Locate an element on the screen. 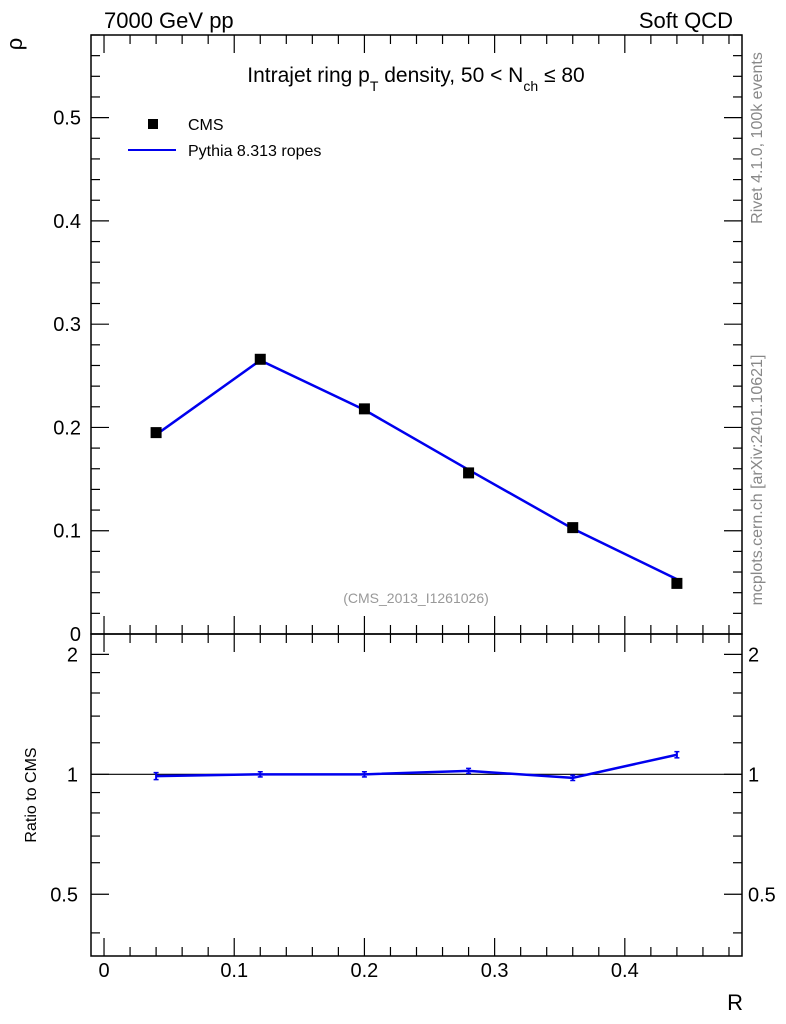 The height and width of the screenshot is (1024, 786). x-tick-label: 0.4 is located at coordinates (625, 971).